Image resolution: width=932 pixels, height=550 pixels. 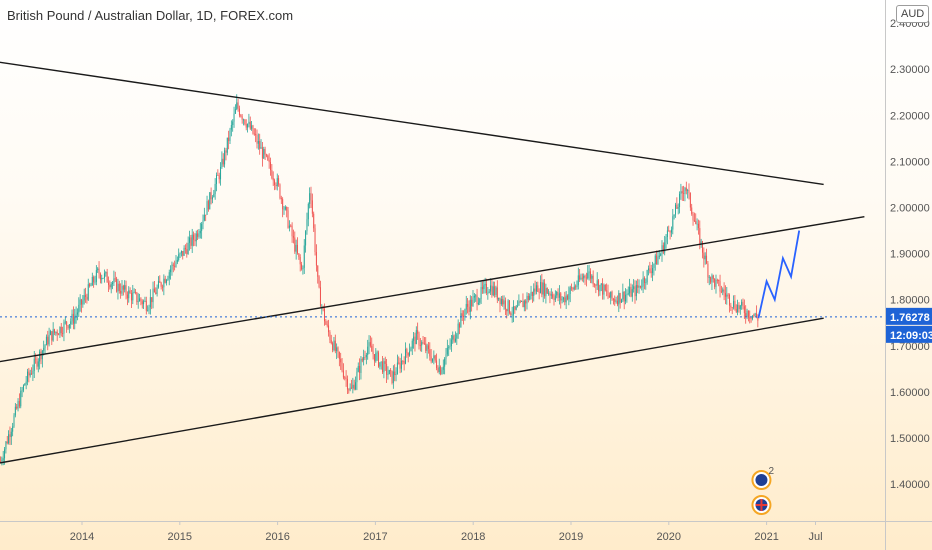 I want to click on currency-tag: AUD, so click(x=913, y=14).